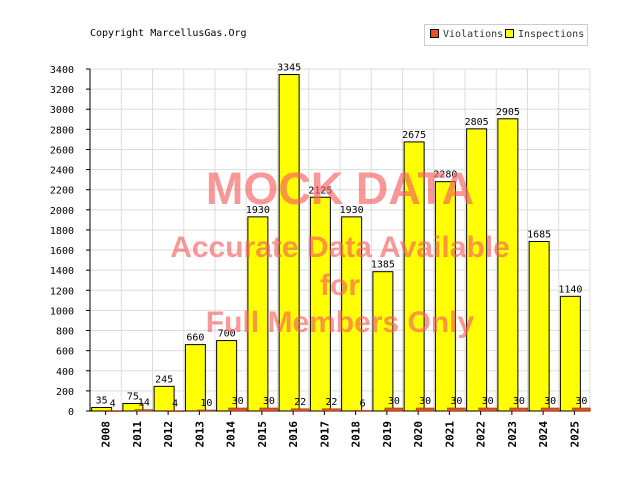 Image resolution: width=640 pixels, height=500 pixels. I want to click on y-tick-label: 1000, so click(62, 311).